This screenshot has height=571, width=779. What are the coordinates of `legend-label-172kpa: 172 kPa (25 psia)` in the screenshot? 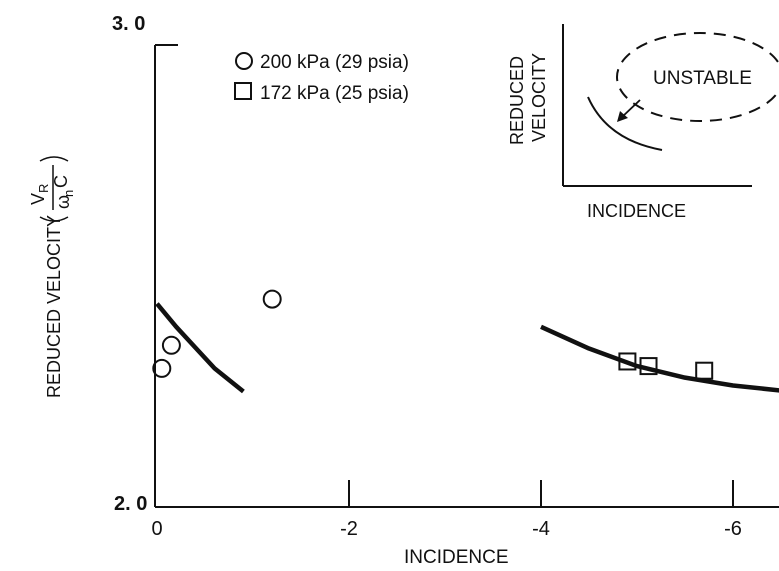 It's located at (334, 93).